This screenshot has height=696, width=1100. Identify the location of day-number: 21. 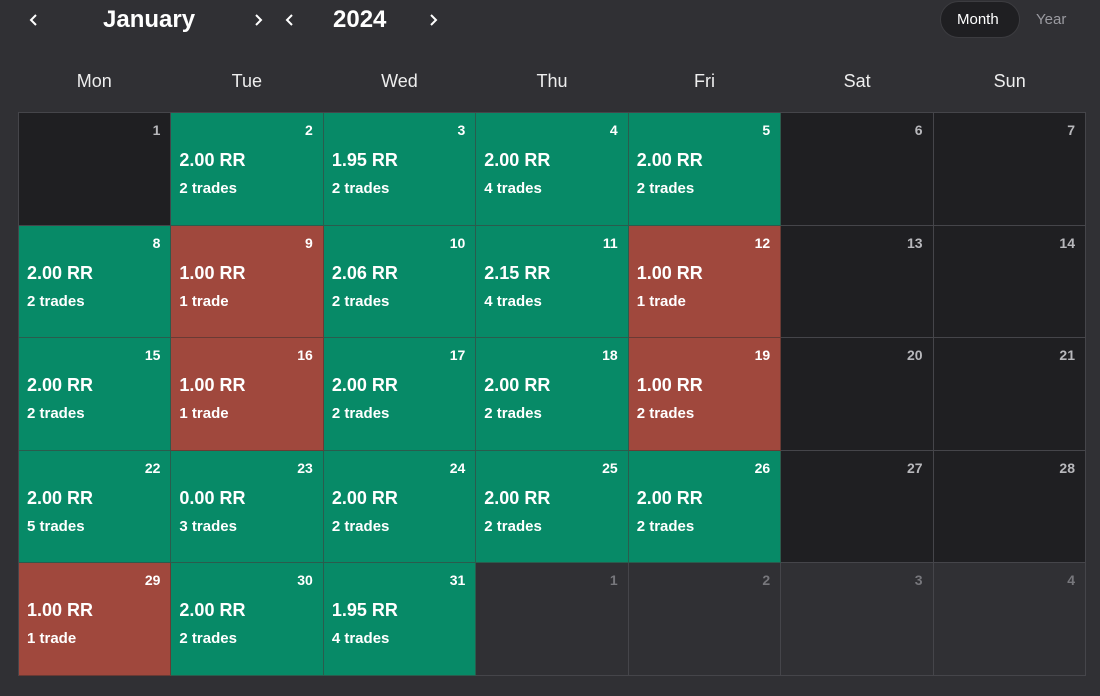
(1067, 355).